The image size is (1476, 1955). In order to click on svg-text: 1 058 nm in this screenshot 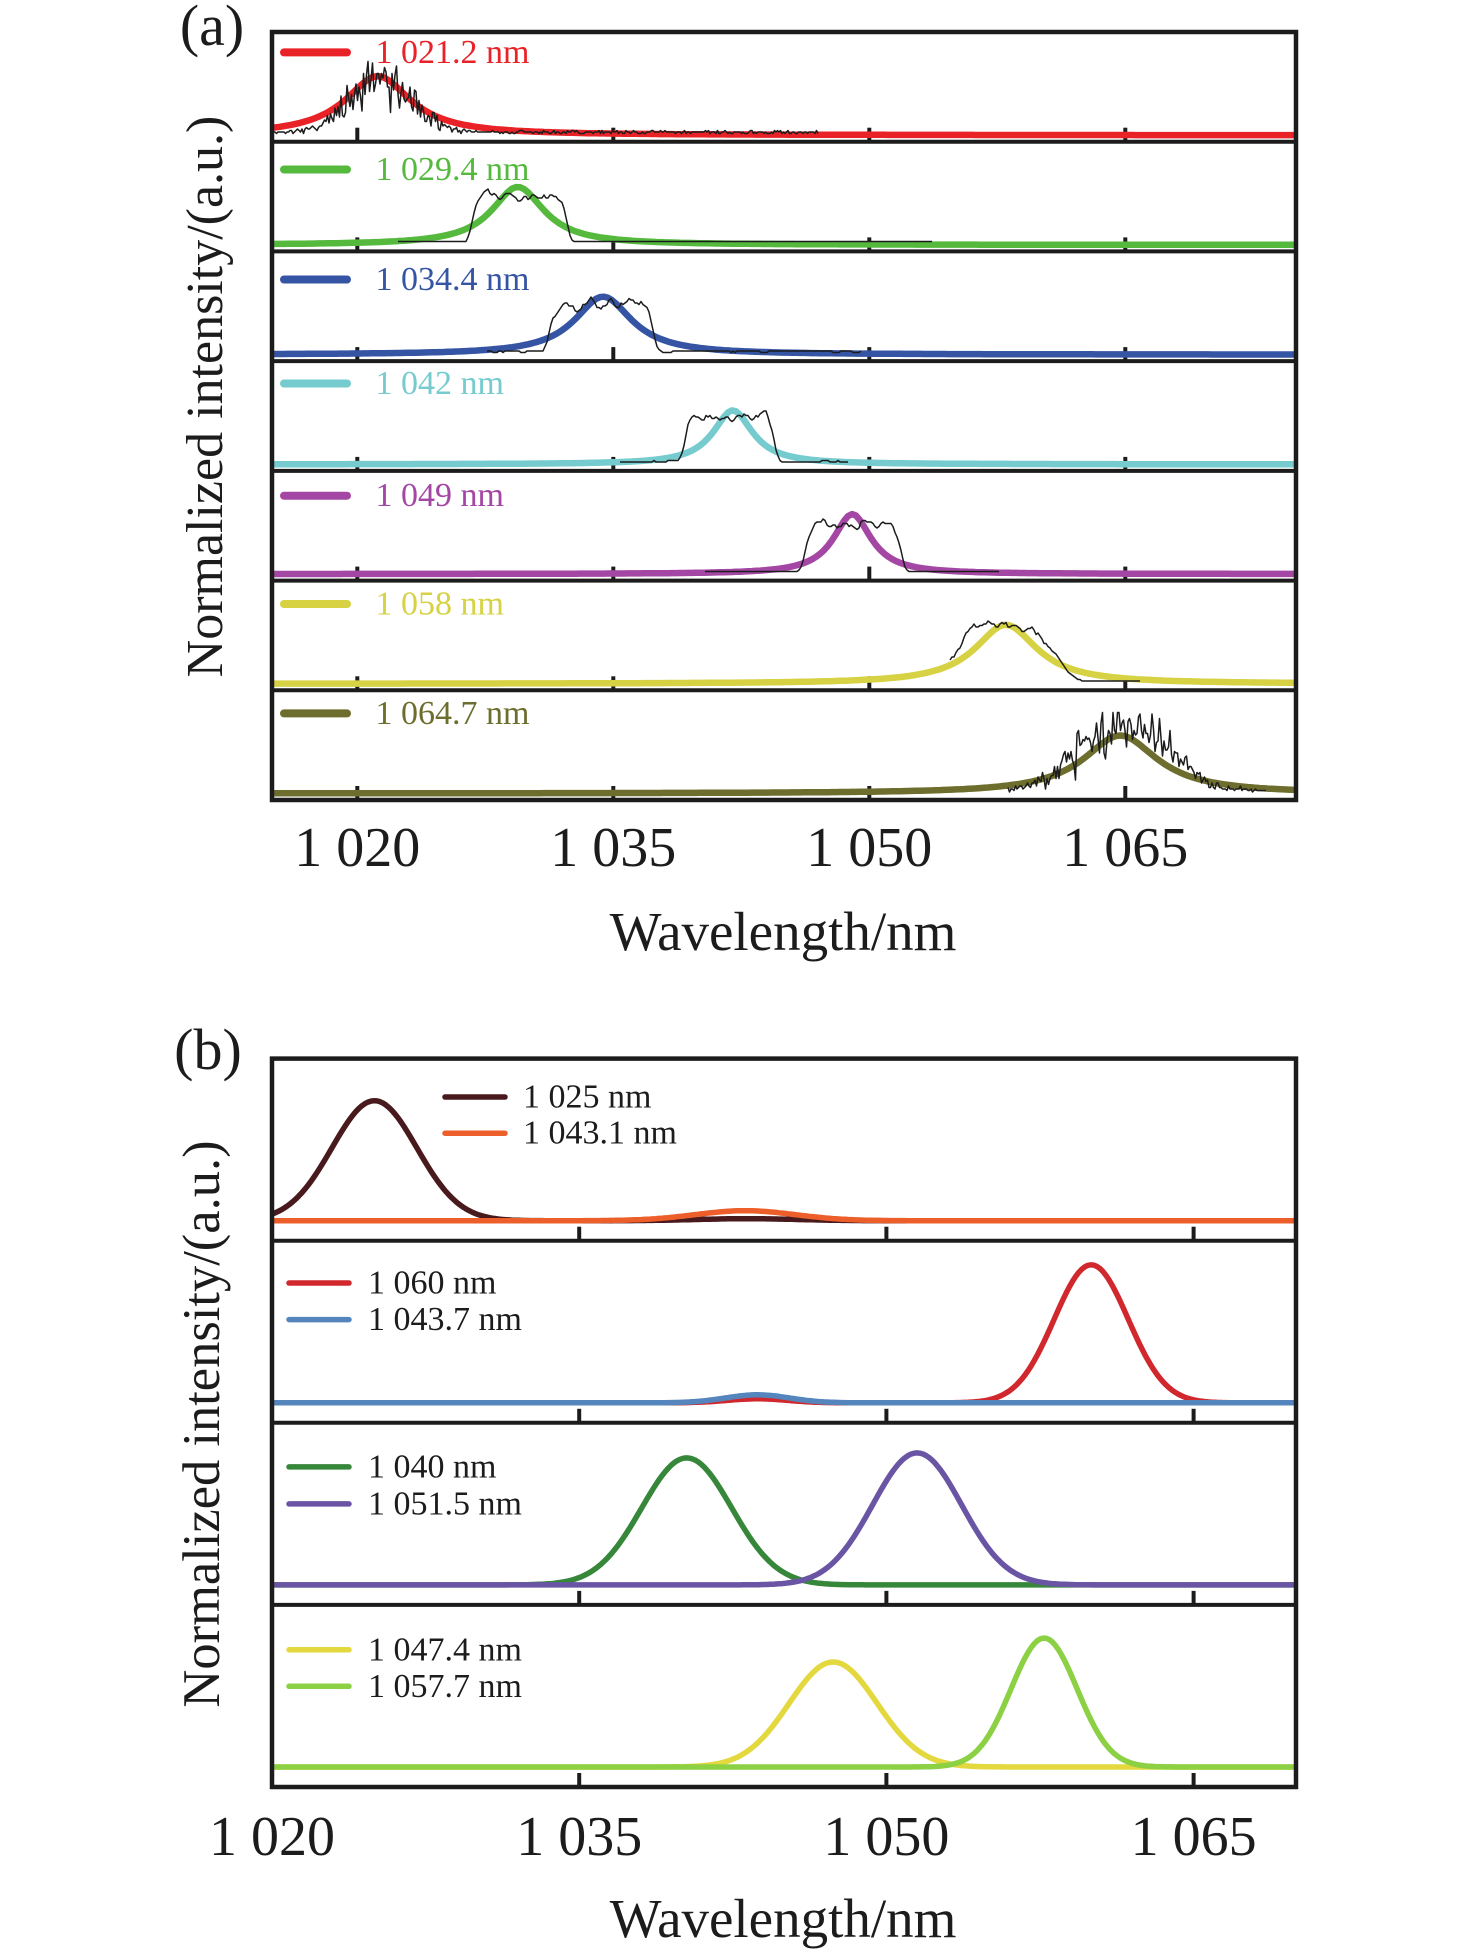, I will do `click(440, 604)`.